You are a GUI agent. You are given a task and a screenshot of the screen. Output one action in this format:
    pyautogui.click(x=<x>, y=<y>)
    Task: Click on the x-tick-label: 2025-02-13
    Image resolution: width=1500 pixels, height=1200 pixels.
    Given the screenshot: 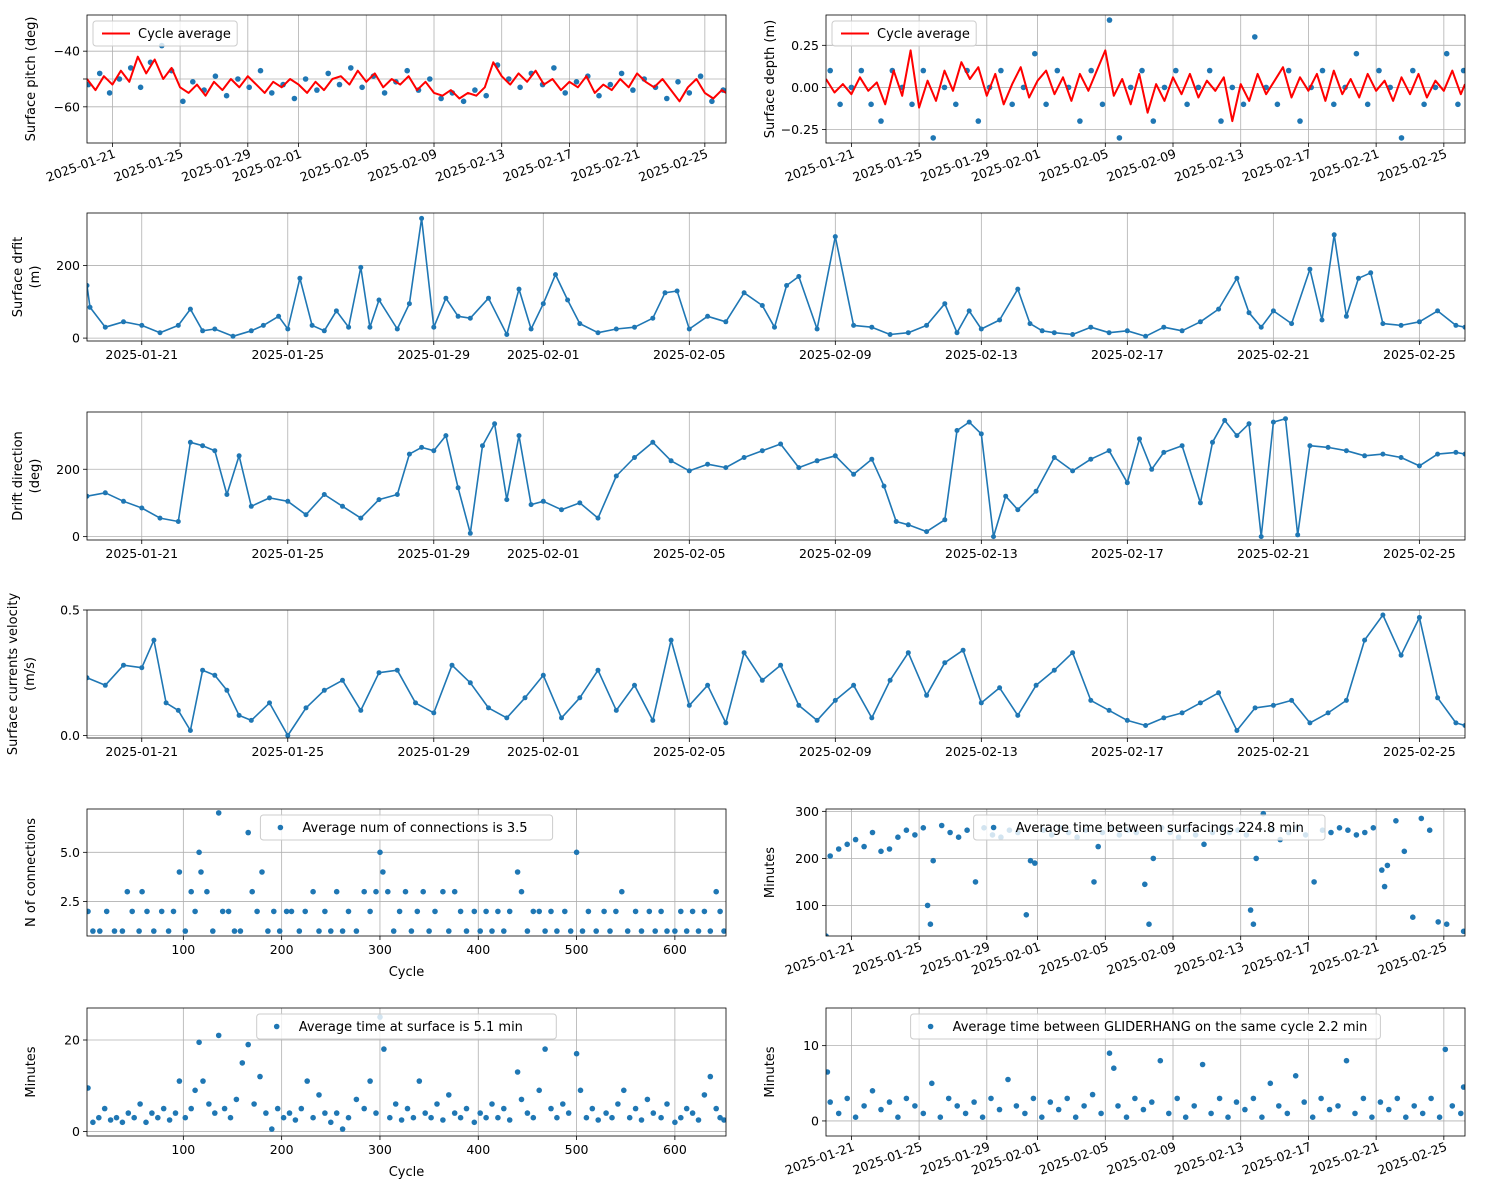 What is the action you would take?
    pyautogui.click(x=1208, y=958)
    